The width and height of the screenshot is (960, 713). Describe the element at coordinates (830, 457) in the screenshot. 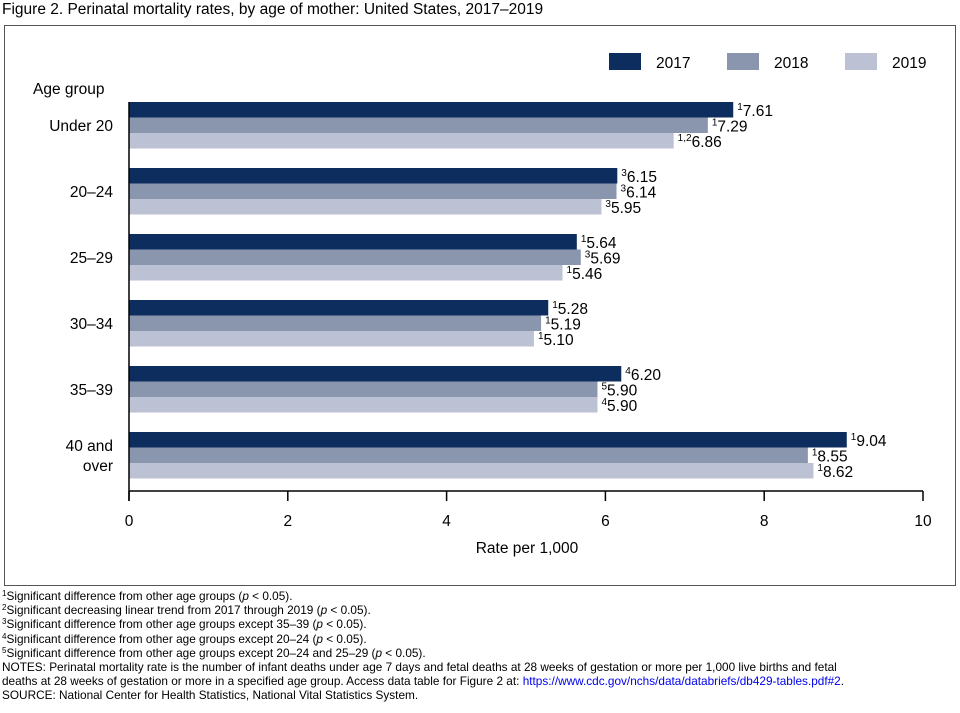

I see `value-label-2018-5: 18.55` at that location.